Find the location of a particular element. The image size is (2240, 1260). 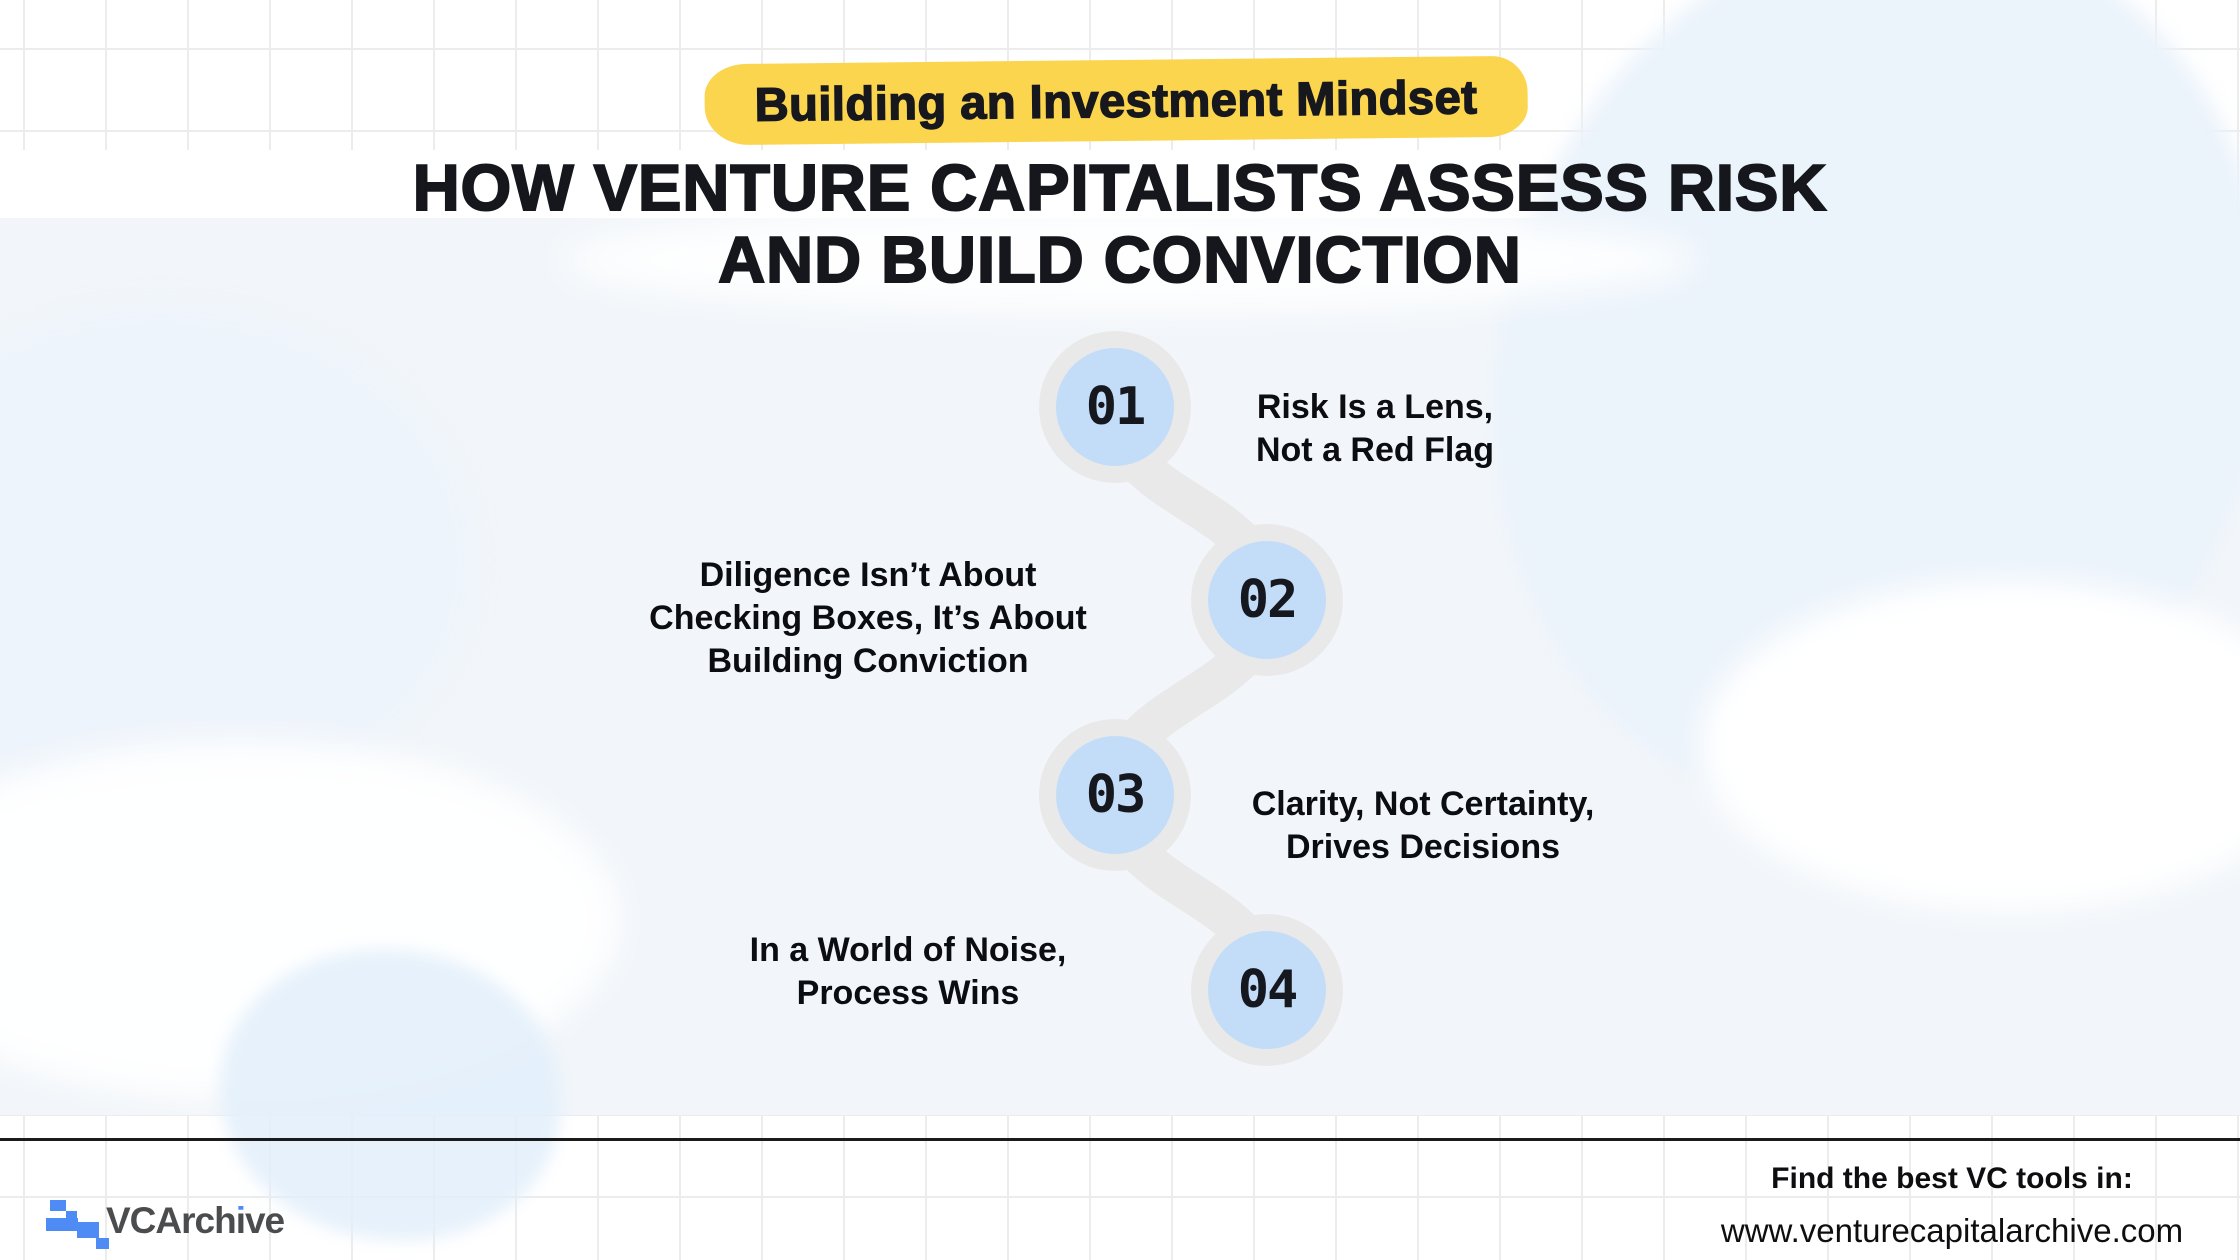

step-number-badge: 01 is located at coordinates (1115, 407).